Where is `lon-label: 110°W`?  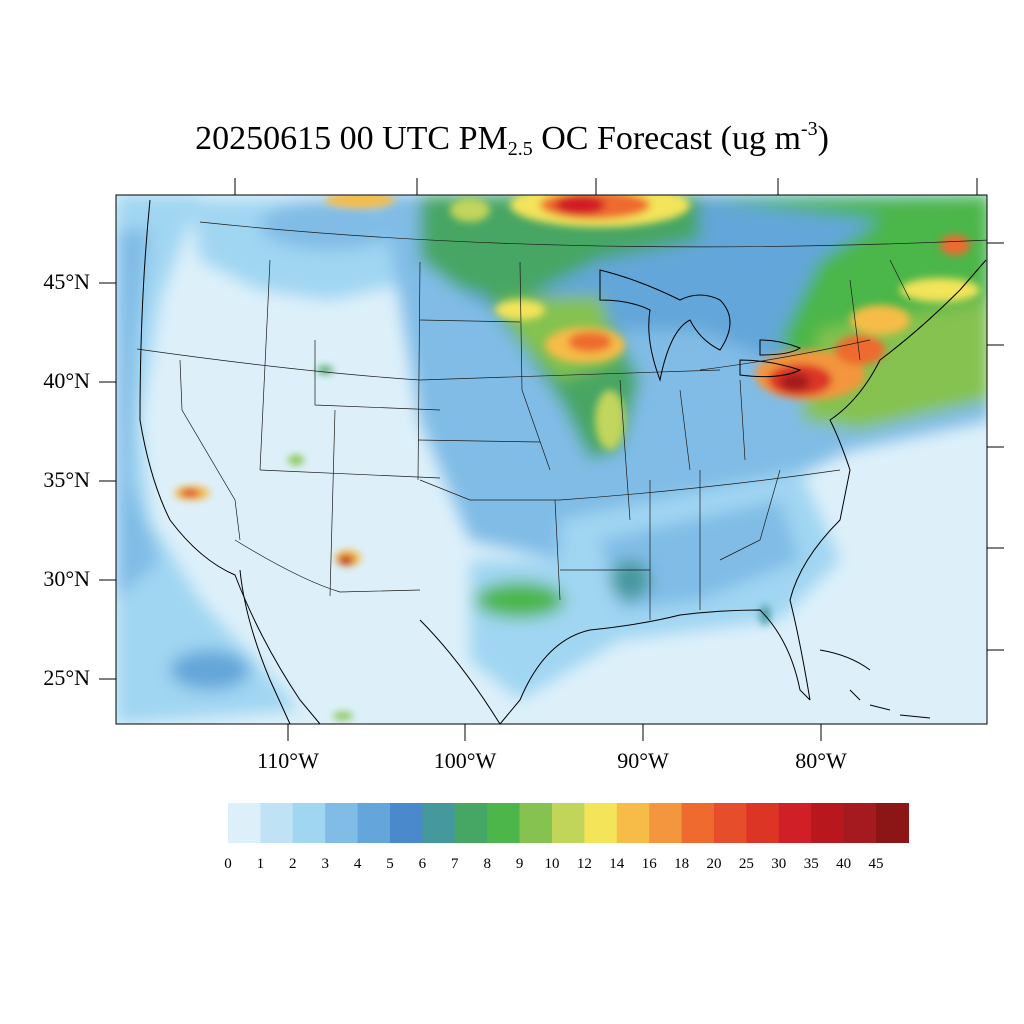 lon-label: 110°W is located at coordinates (288, 760).